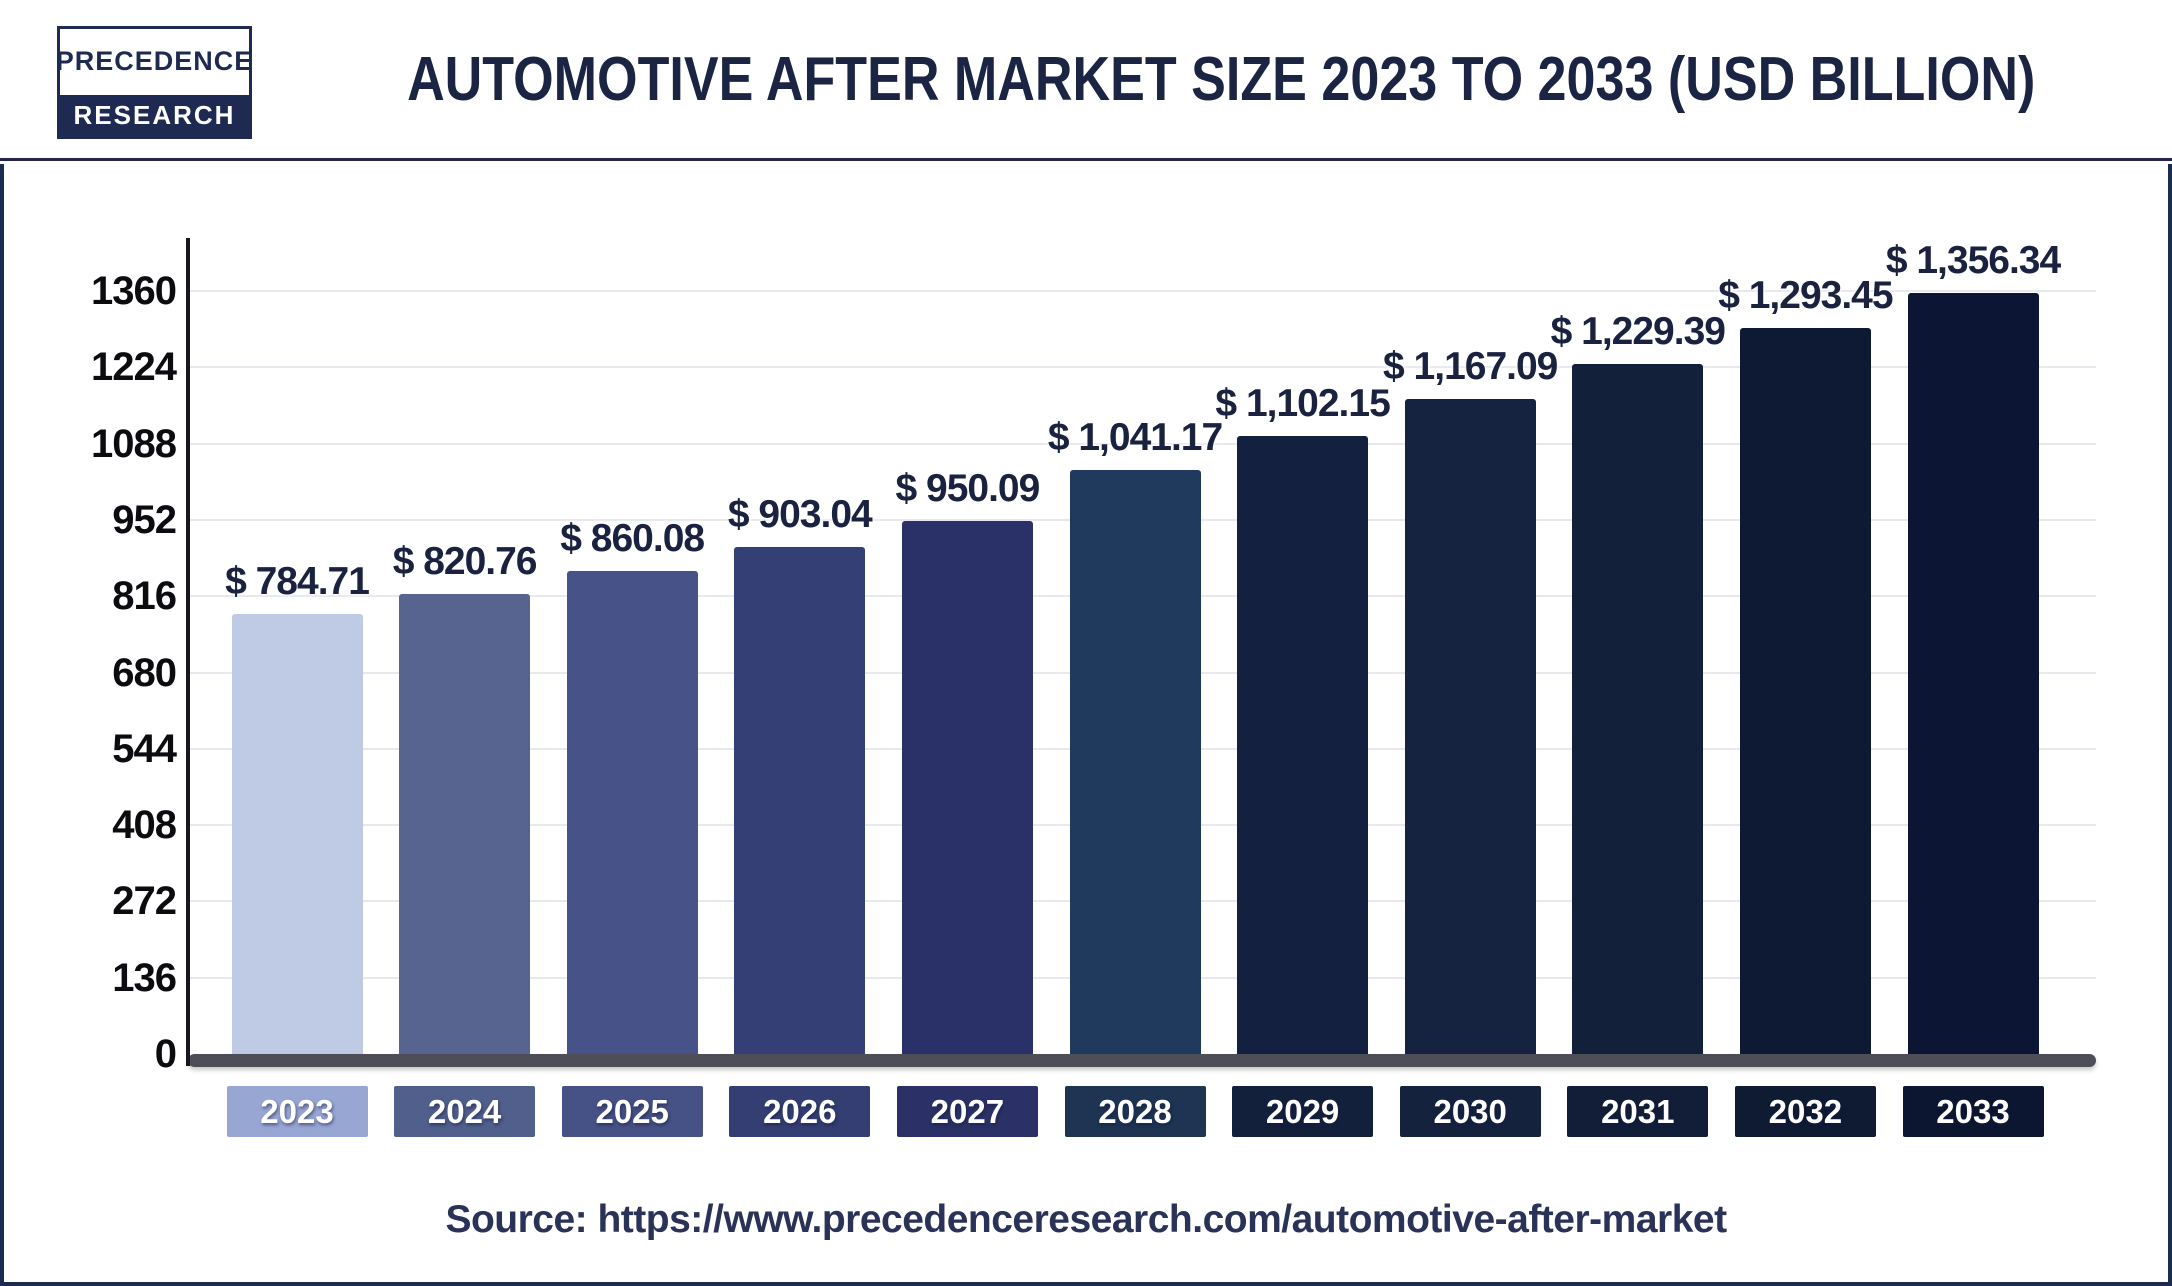  Describe the element at coordinates (1303, 744) in the screenshot. I see `bar-2029` at that location.